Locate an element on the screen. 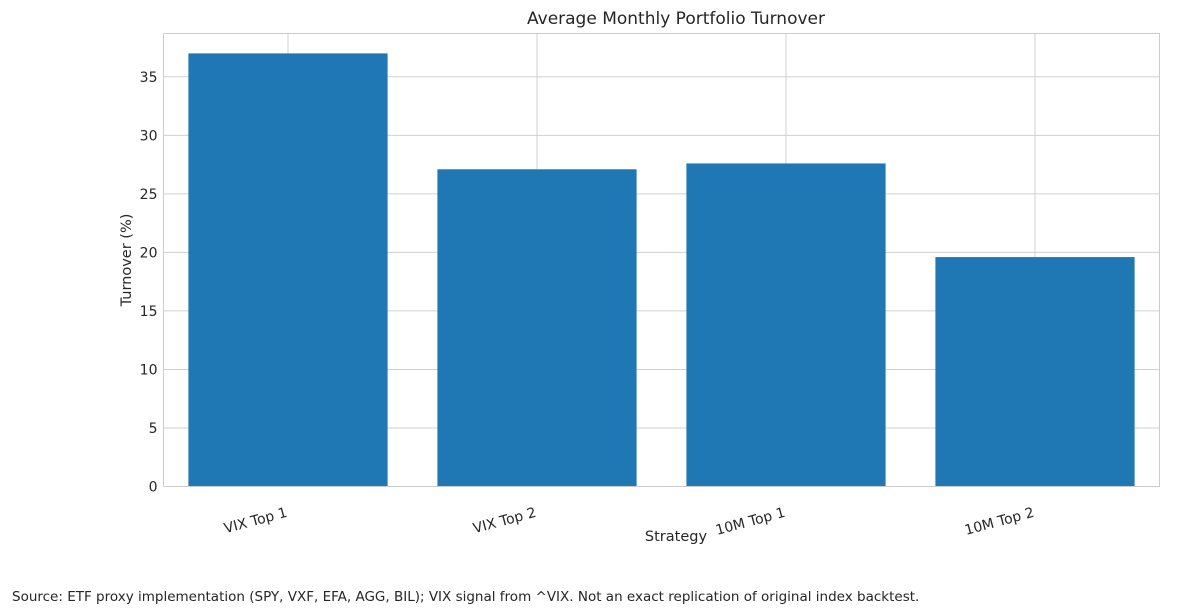  x-tick-label: 10M Top 1 is located at coordinates (750, 522).